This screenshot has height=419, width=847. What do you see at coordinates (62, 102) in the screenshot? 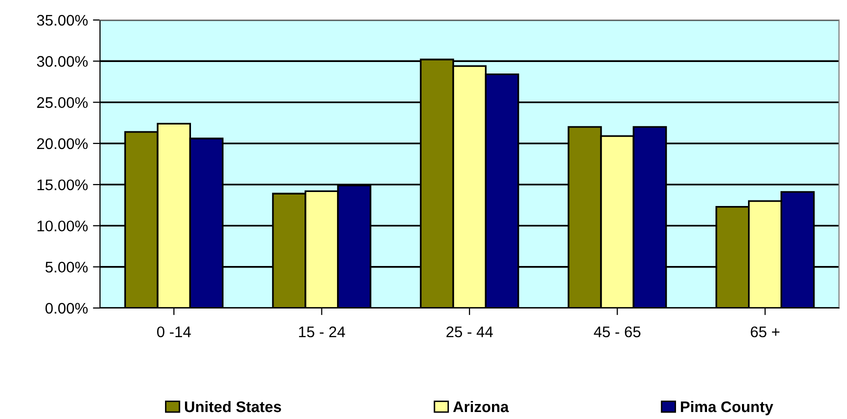
I see `y-tick-label: 25.00%` at bounding box center [62, 102].